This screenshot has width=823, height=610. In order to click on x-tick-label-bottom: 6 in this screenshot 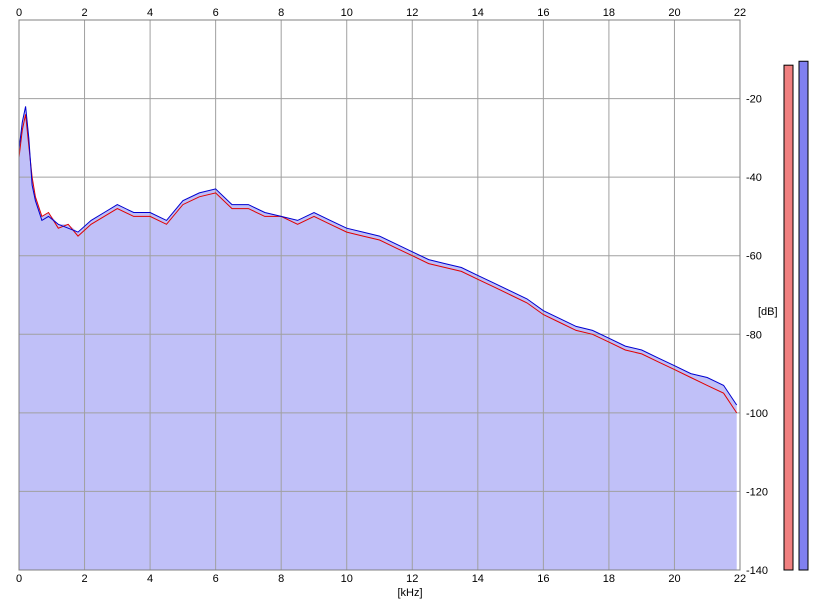, I will do `click(216, 579)`.